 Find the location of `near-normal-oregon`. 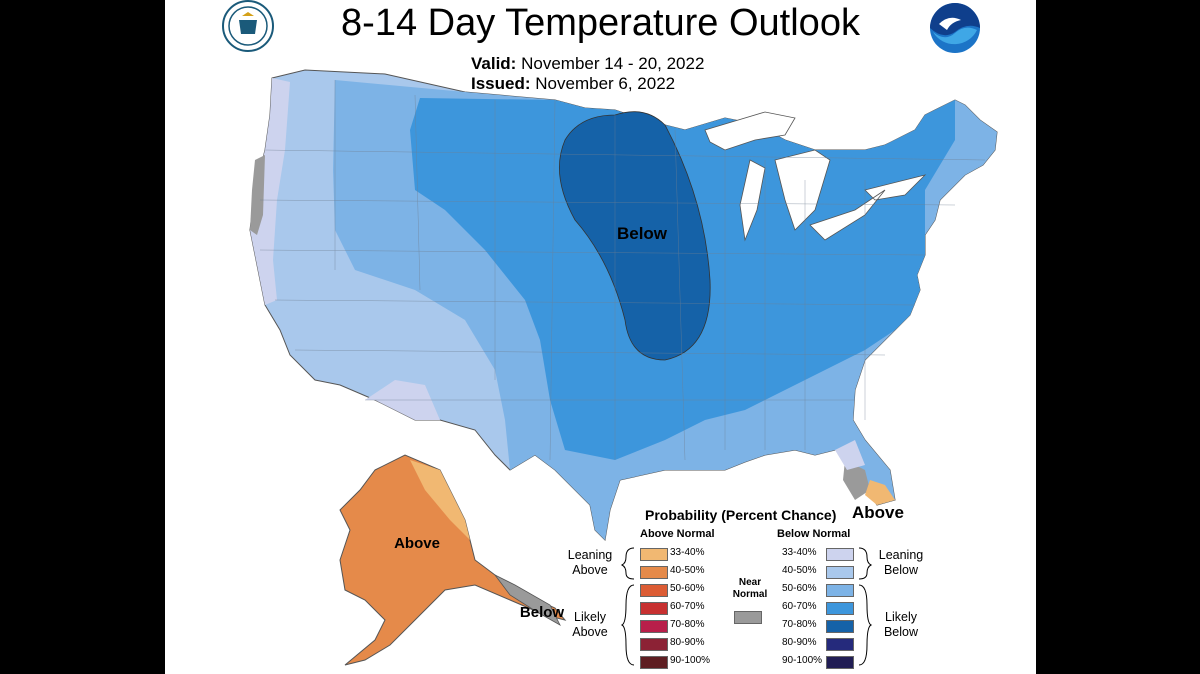

near-normal-oregon is located at coordinates (257, 195).